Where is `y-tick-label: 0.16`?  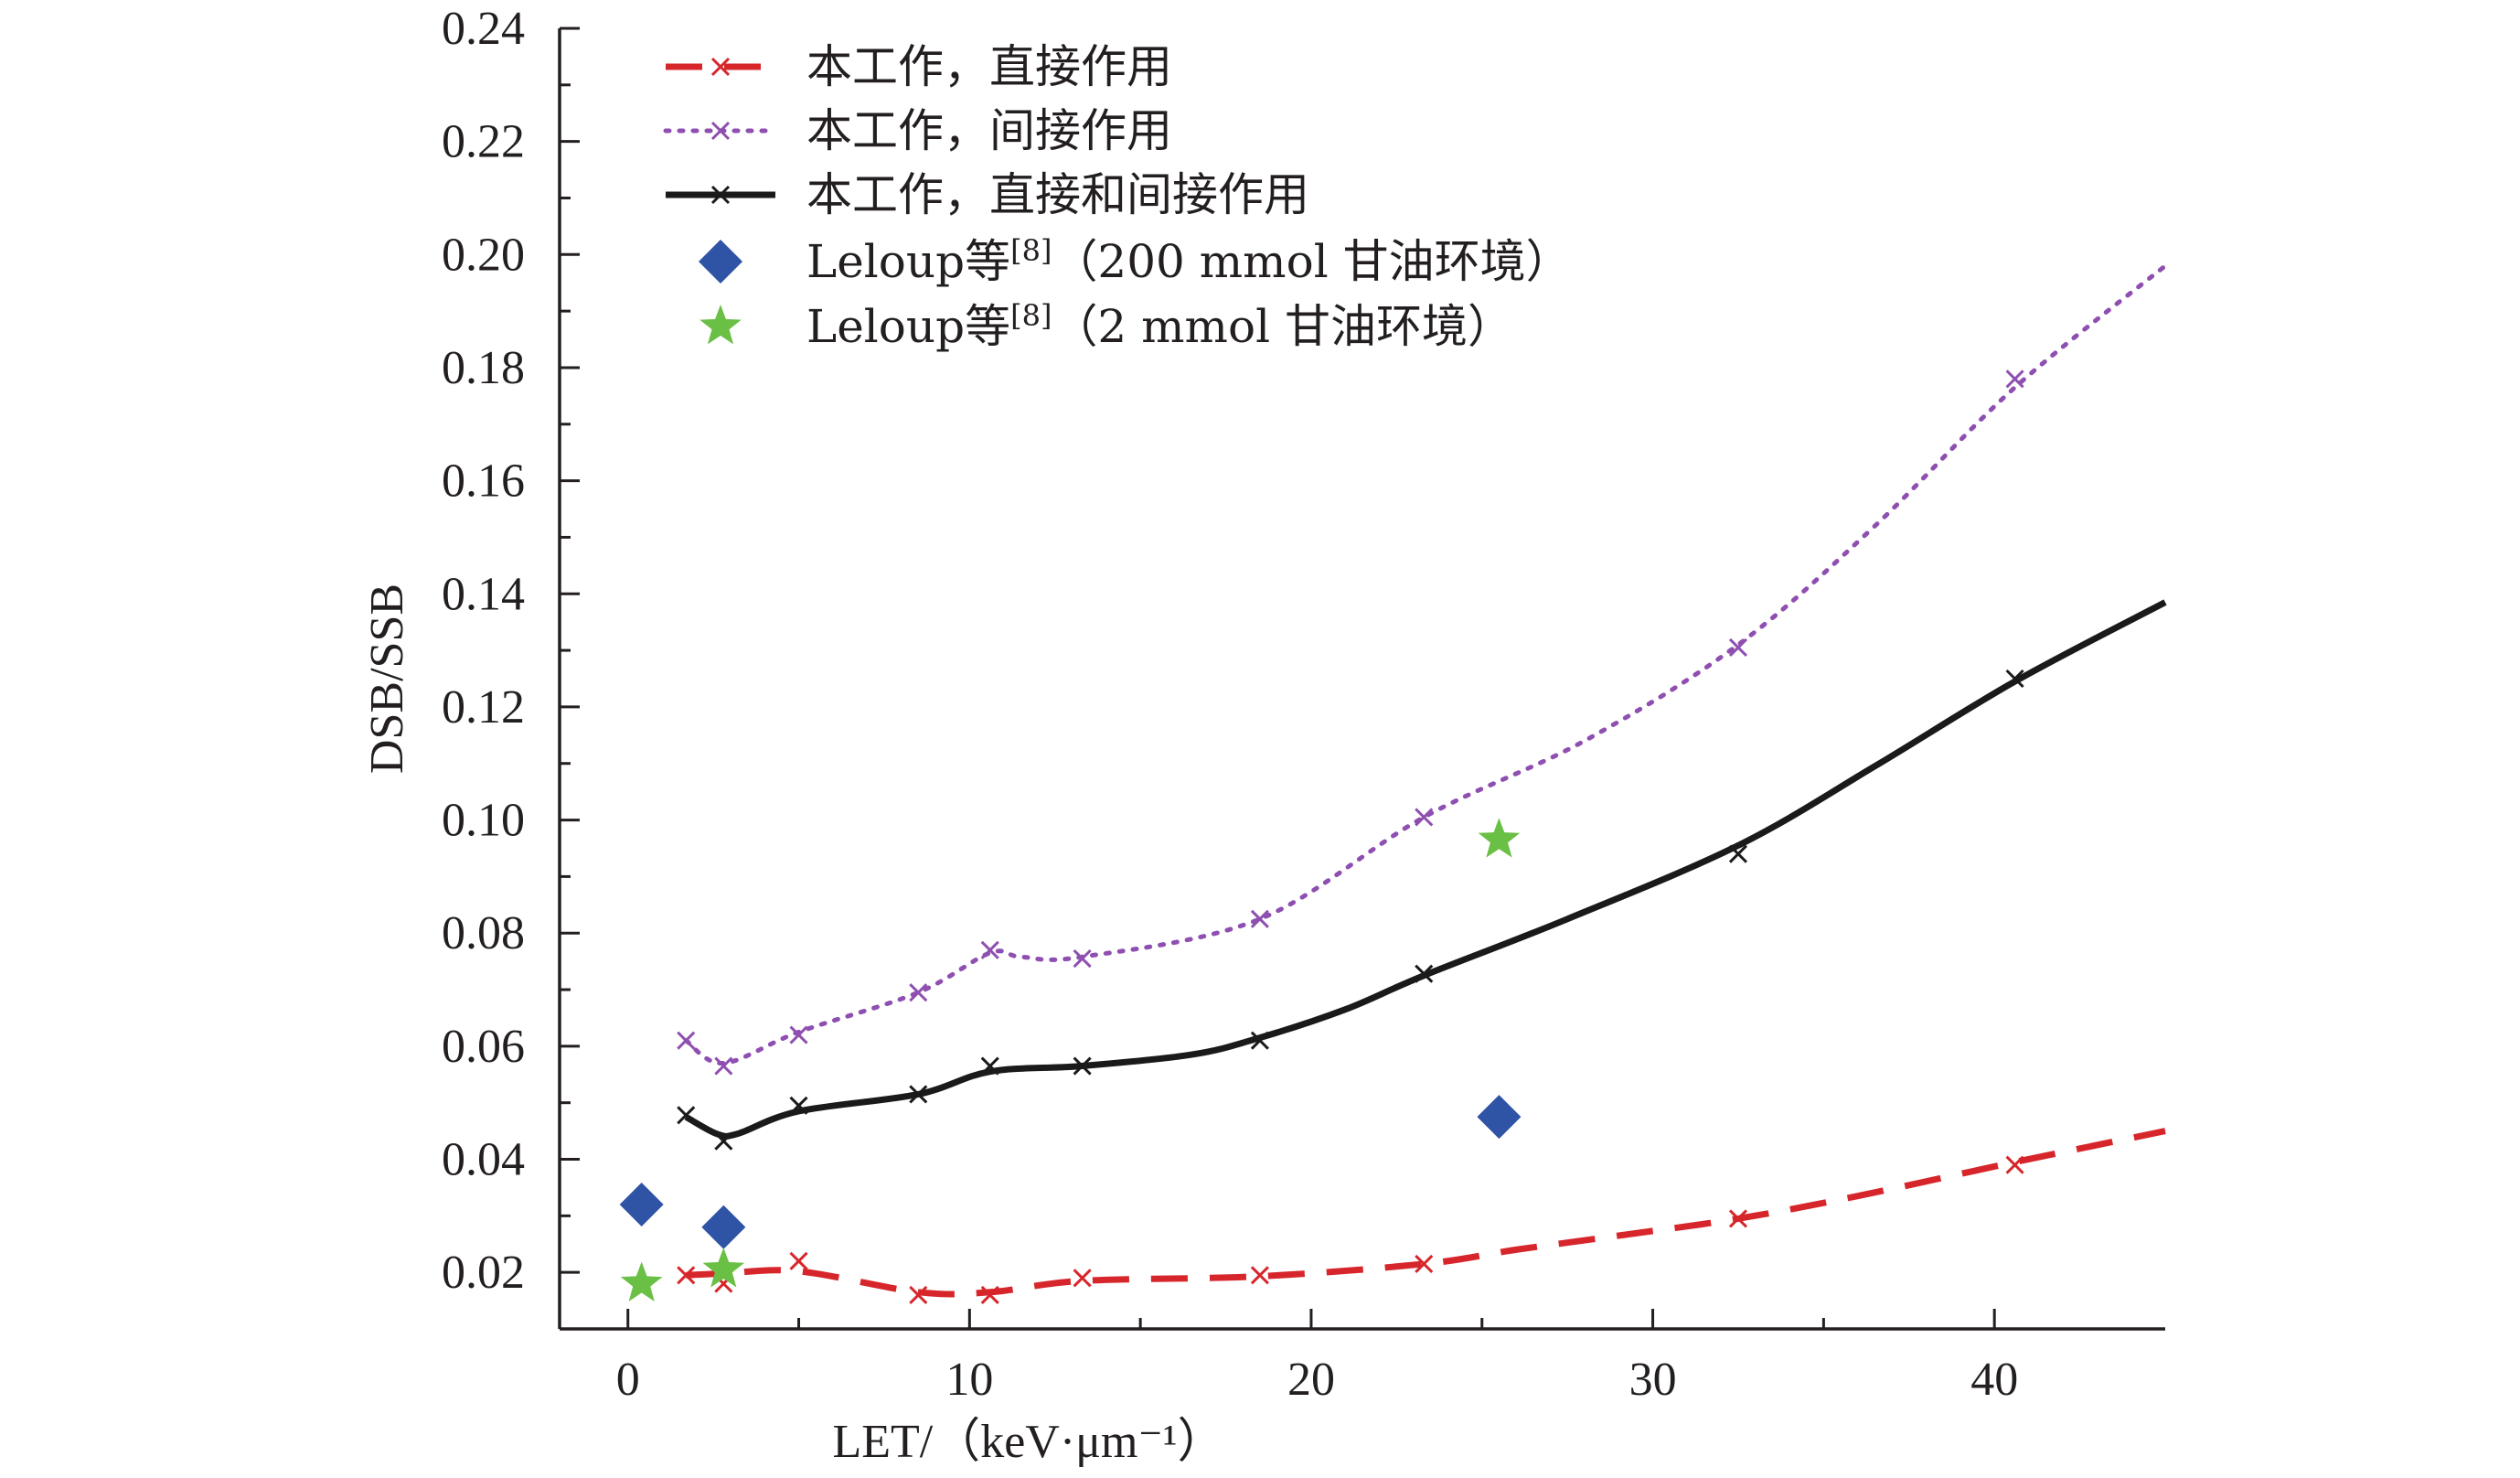 y-tick-label: 0.16 is located at coordinates (483, 481).